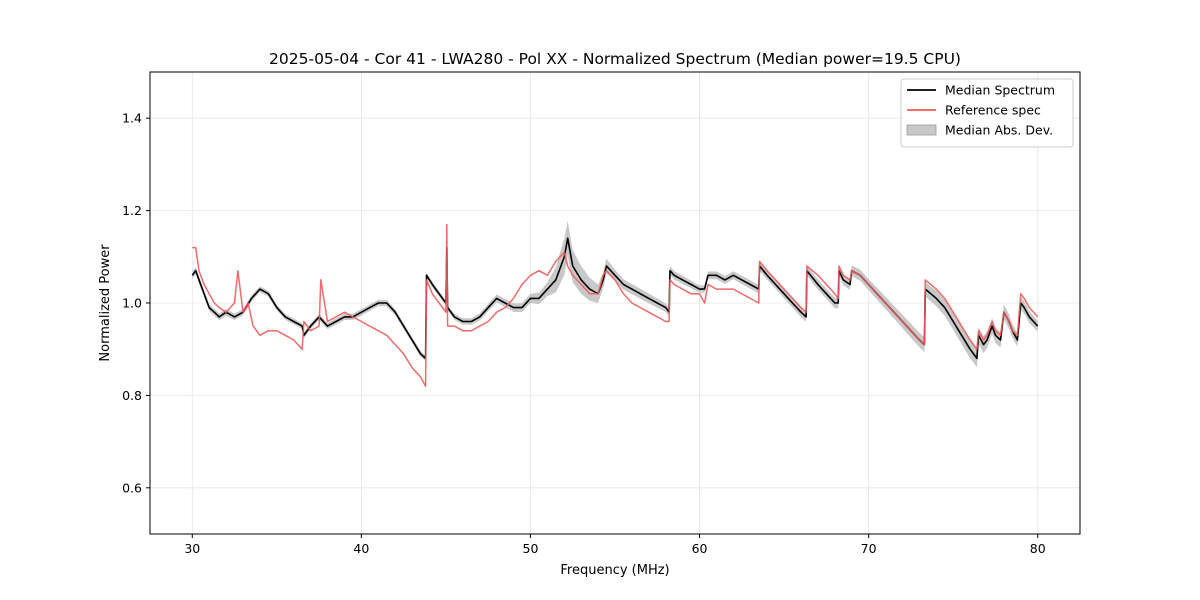  What do you see at coordinates (132, 303) in the screenshot?
I see `y-tick-label: 1.0` at bounding box center [132, 303].